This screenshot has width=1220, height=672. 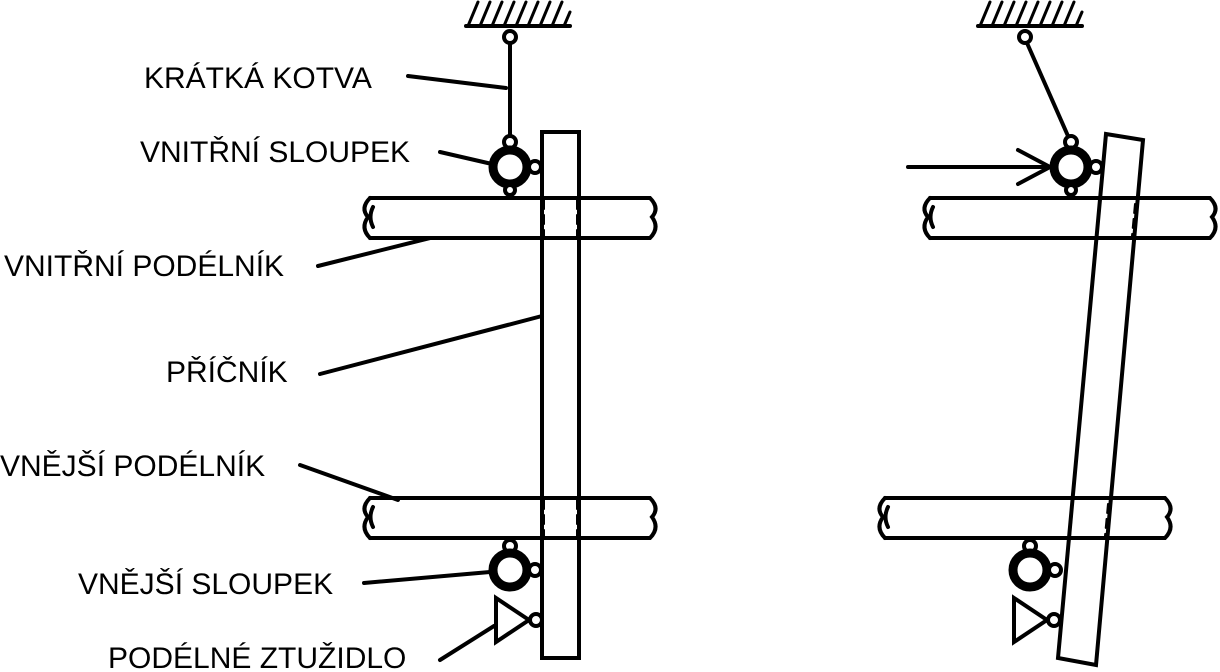 I want to click on left-hidden-lines, so click(x=560, y=368).